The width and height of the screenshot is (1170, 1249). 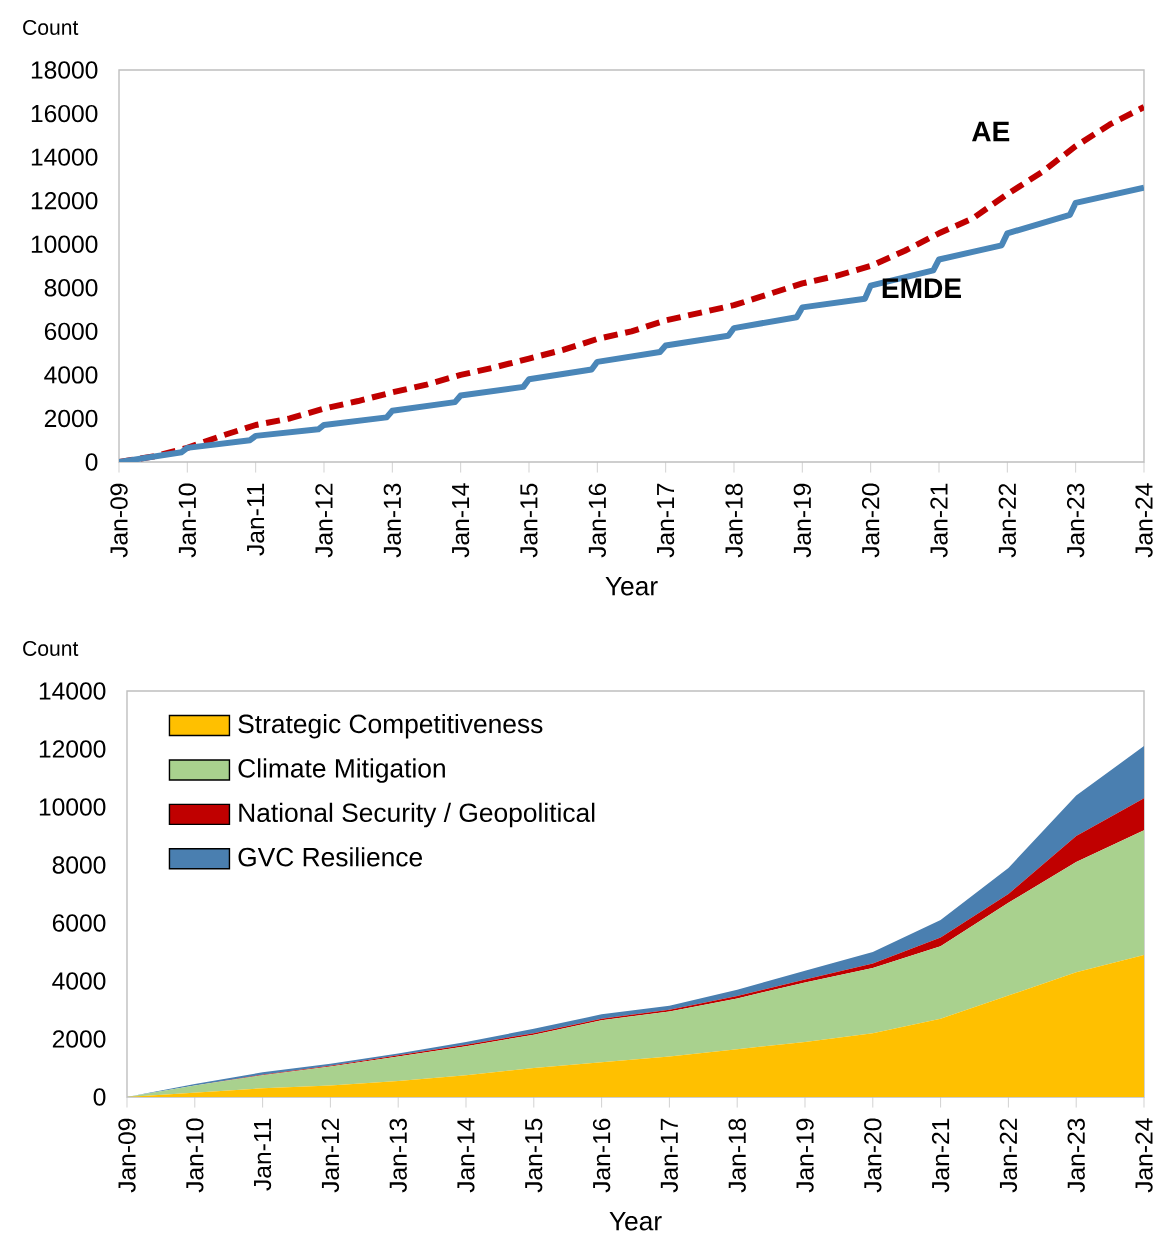 What do you see at coordinates (330, 857) in the screenshot?
I see `legend-label: GVC Resilience` at bounding box center [330, 857].